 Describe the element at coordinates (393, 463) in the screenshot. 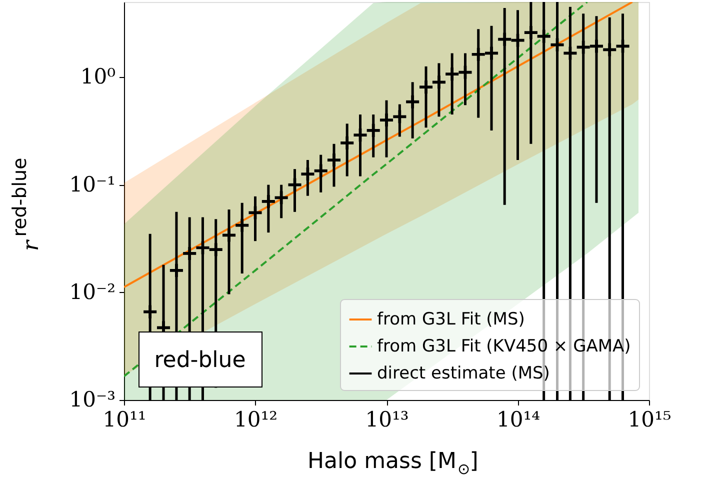

I see `x-axis-title: Halo mass [M⊙]` at that location.